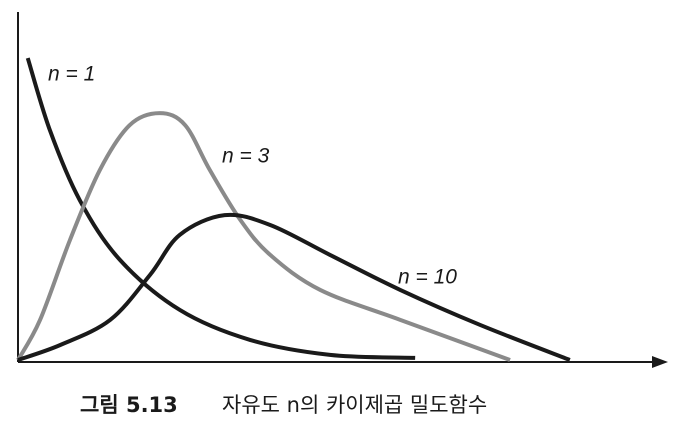 Image resolution: width=692 pixels, height=436 pixels. Describe the element at coordinates (354, 405) in the screenshot. I see `caption: 자유도 n의 카이제곱 밀도함수` at that location.